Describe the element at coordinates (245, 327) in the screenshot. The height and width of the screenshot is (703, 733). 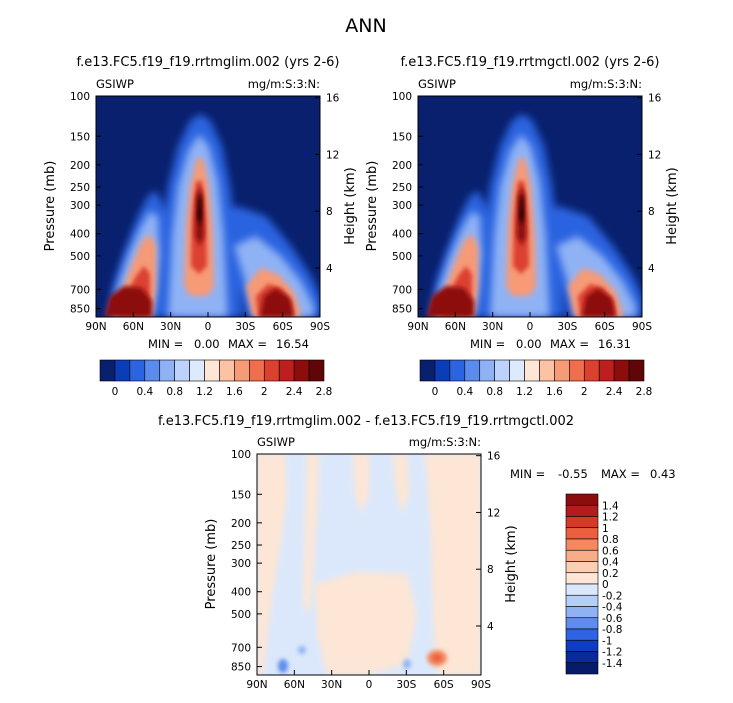
I see `x-tick-label: 30S` at that location.